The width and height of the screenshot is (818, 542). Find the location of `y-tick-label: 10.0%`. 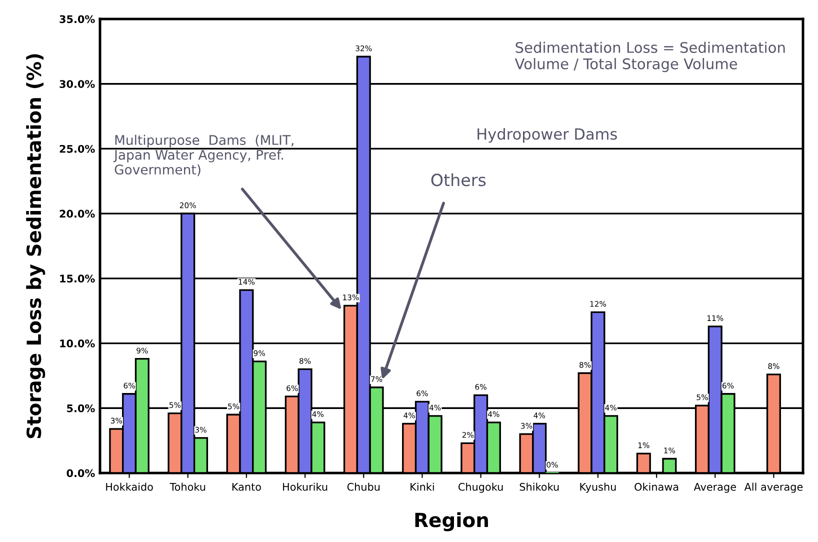

y-tick-label: 10.0% is located at coordinates (77, 344).